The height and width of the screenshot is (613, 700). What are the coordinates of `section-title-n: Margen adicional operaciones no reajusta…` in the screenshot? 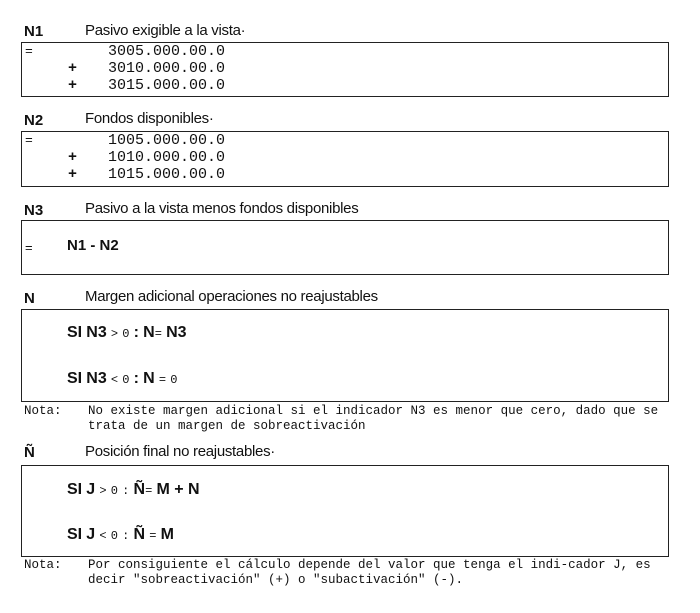 It's located at (231, 296).